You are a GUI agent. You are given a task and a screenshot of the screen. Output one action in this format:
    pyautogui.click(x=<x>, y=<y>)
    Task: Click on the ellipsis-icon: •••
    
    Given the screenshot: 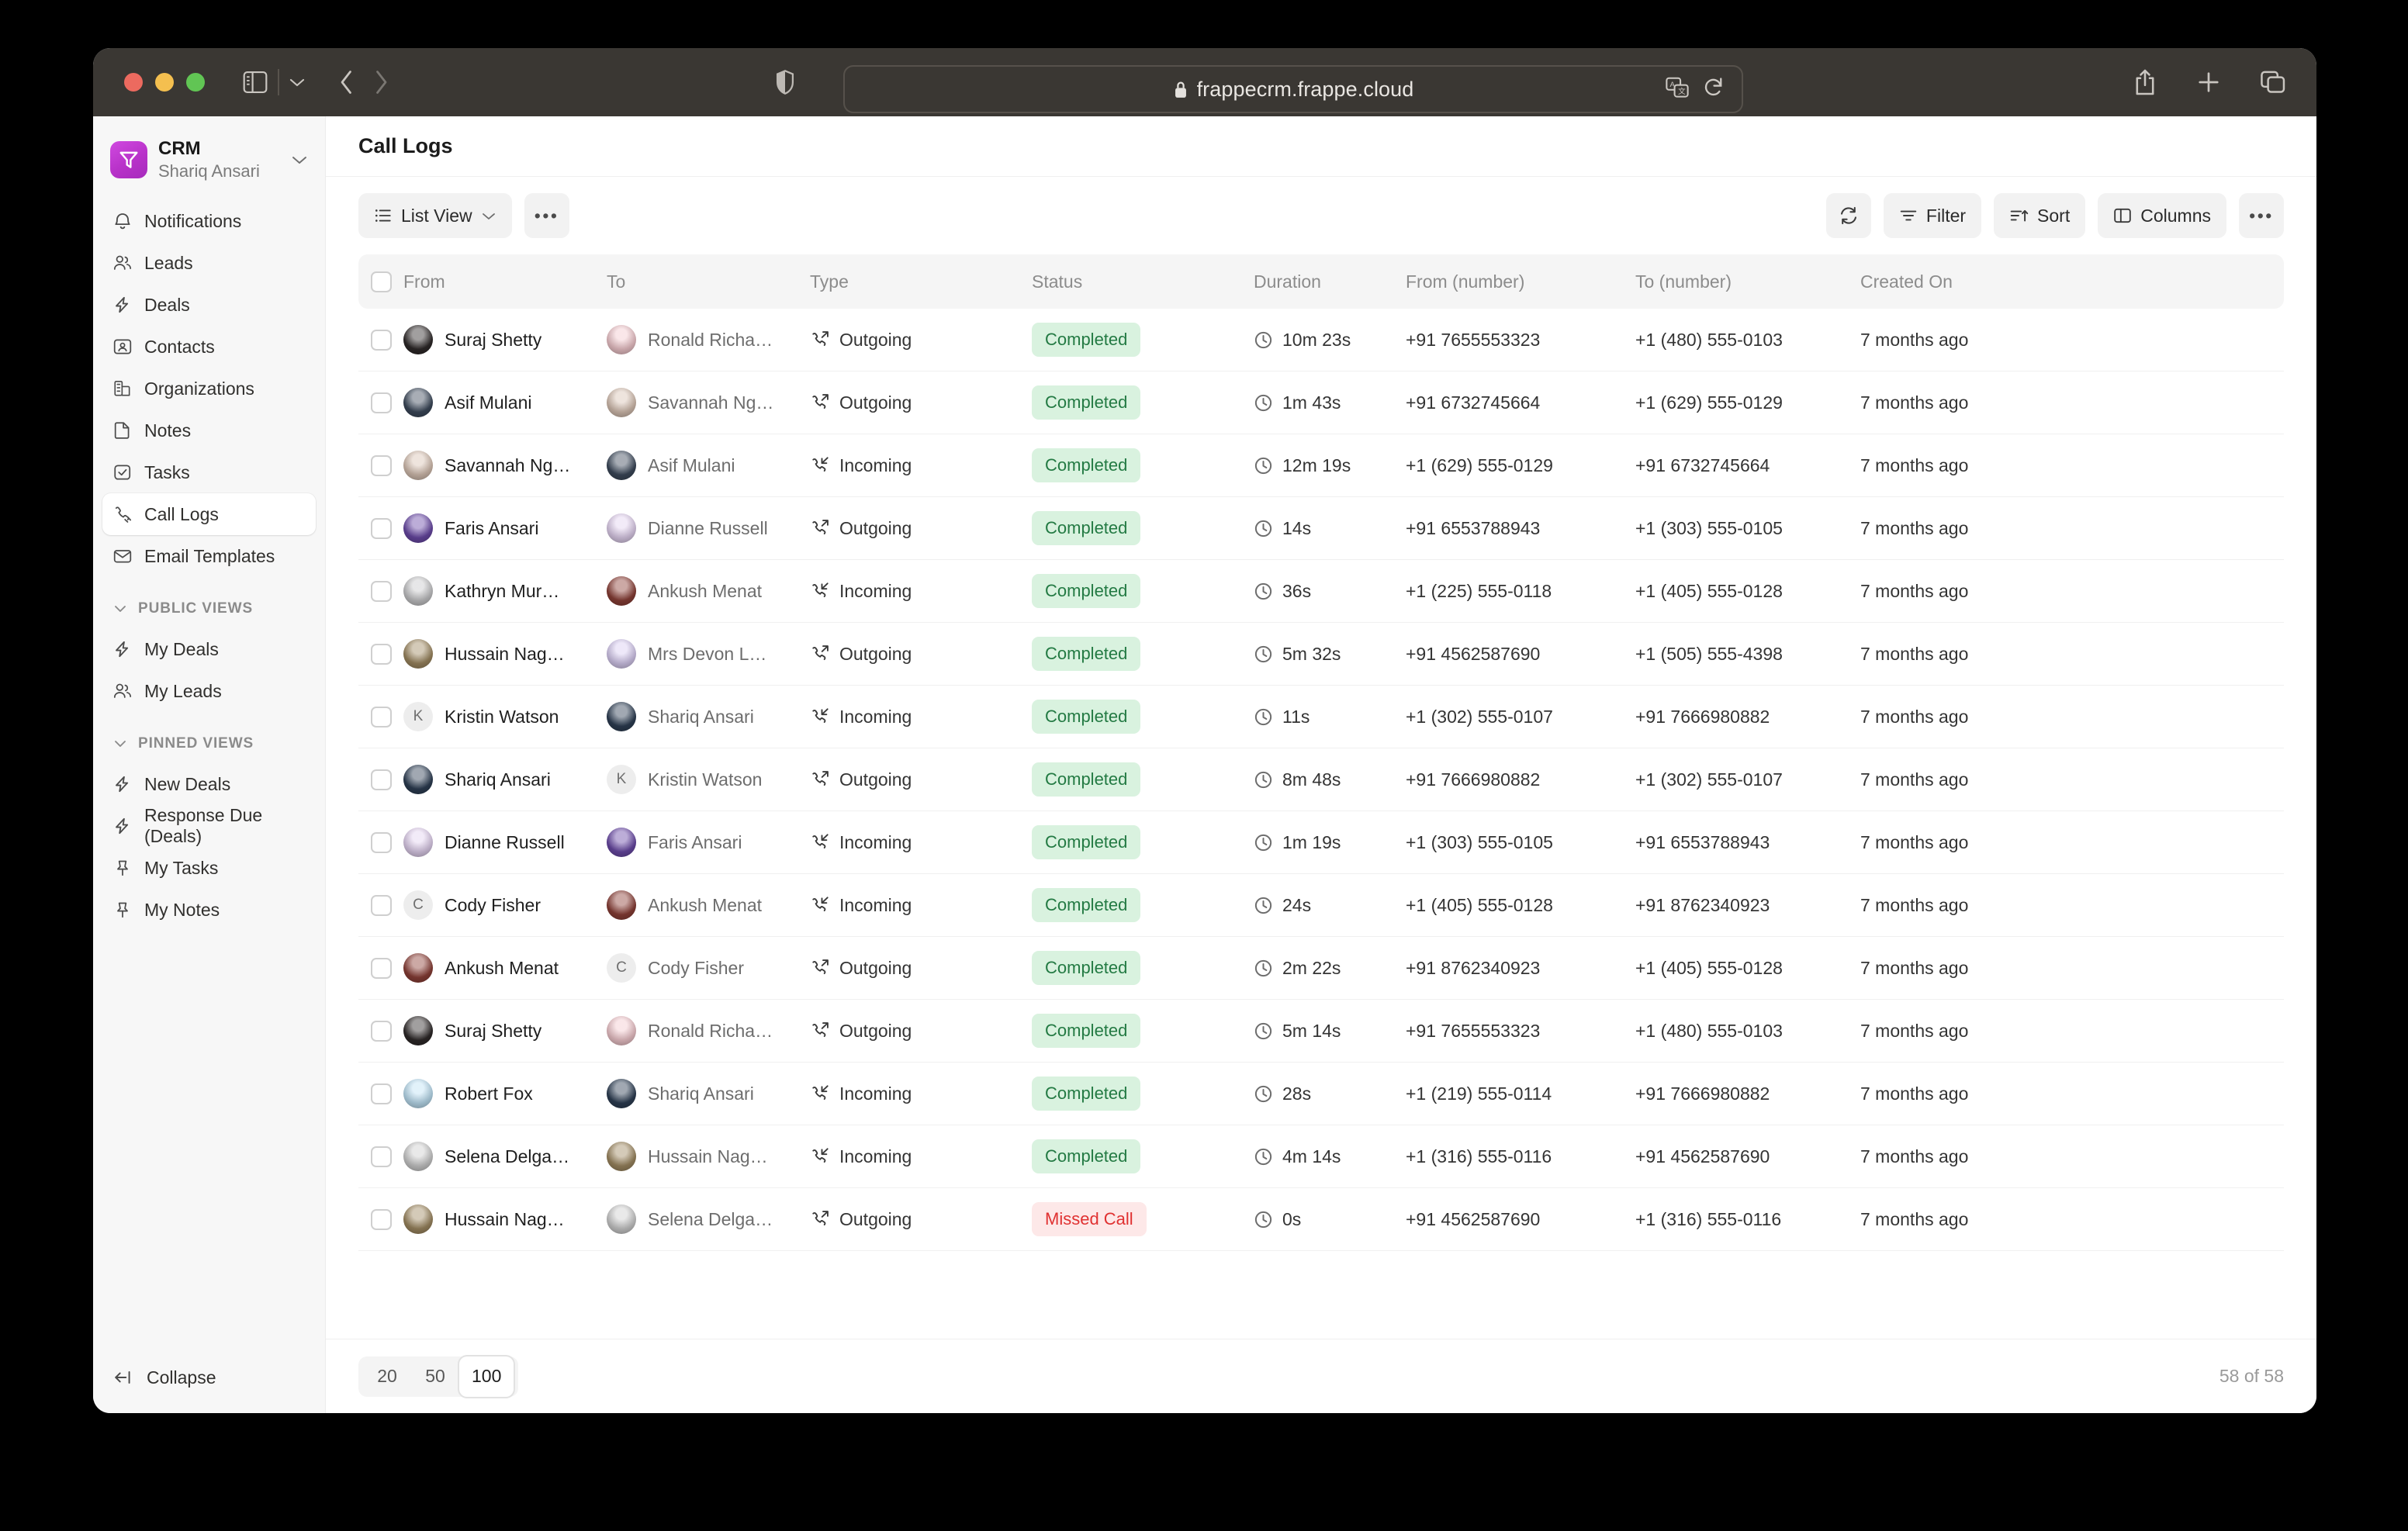 What is the action you would take?
    pyautogui.click(x=2261, y=215)
    